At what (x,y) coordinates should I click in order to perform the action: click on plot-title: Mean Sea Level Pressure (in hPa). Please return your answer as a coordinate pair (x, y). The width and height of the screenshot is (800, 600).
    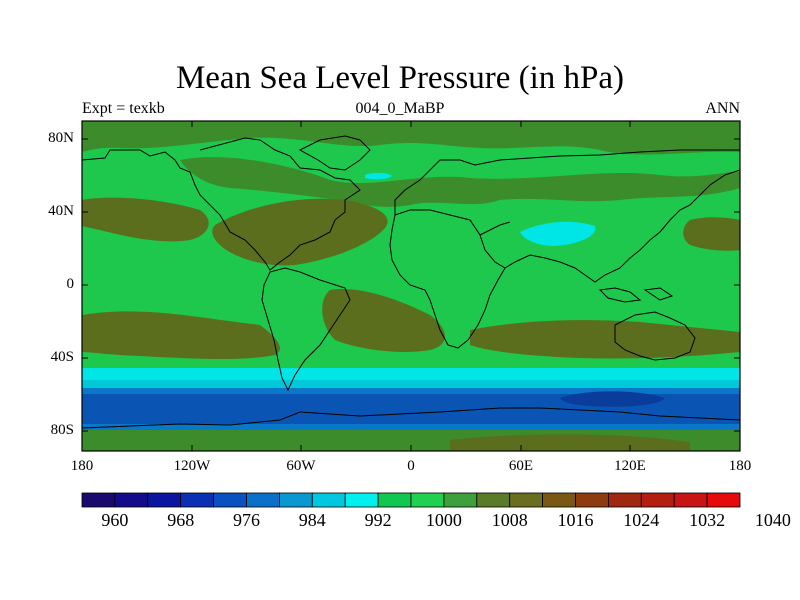
    Looking at the image, I should click on (400, 78).